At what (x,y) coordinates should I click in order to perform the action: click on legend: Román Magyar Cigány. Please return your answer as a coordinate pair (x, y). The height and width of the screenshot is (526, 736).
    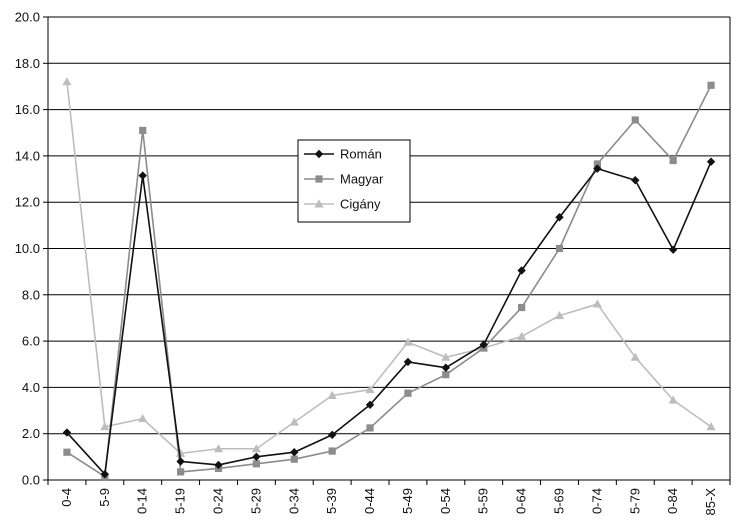
    Looking at the image, I should click on (354, 181).